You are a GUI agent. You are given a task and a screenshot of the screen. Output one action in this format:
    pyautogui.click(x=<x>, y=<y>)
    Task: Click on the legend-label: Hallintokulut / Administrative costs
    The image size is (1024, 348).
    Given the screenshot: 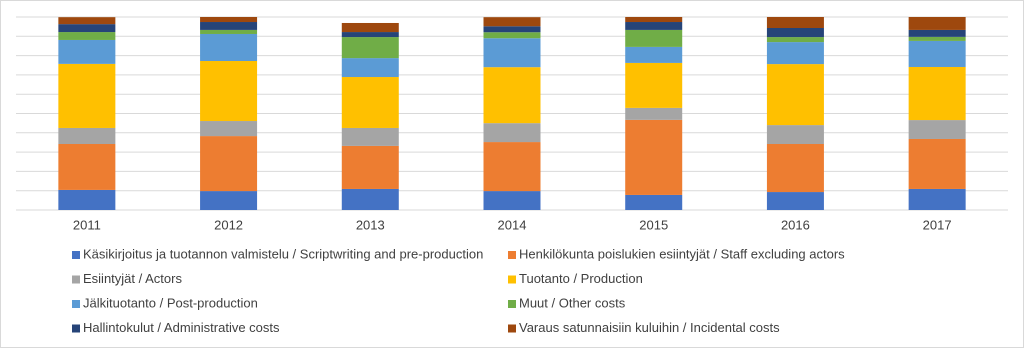 What is the action you would take?
    pyautogui.click(x=181, y=327)
    